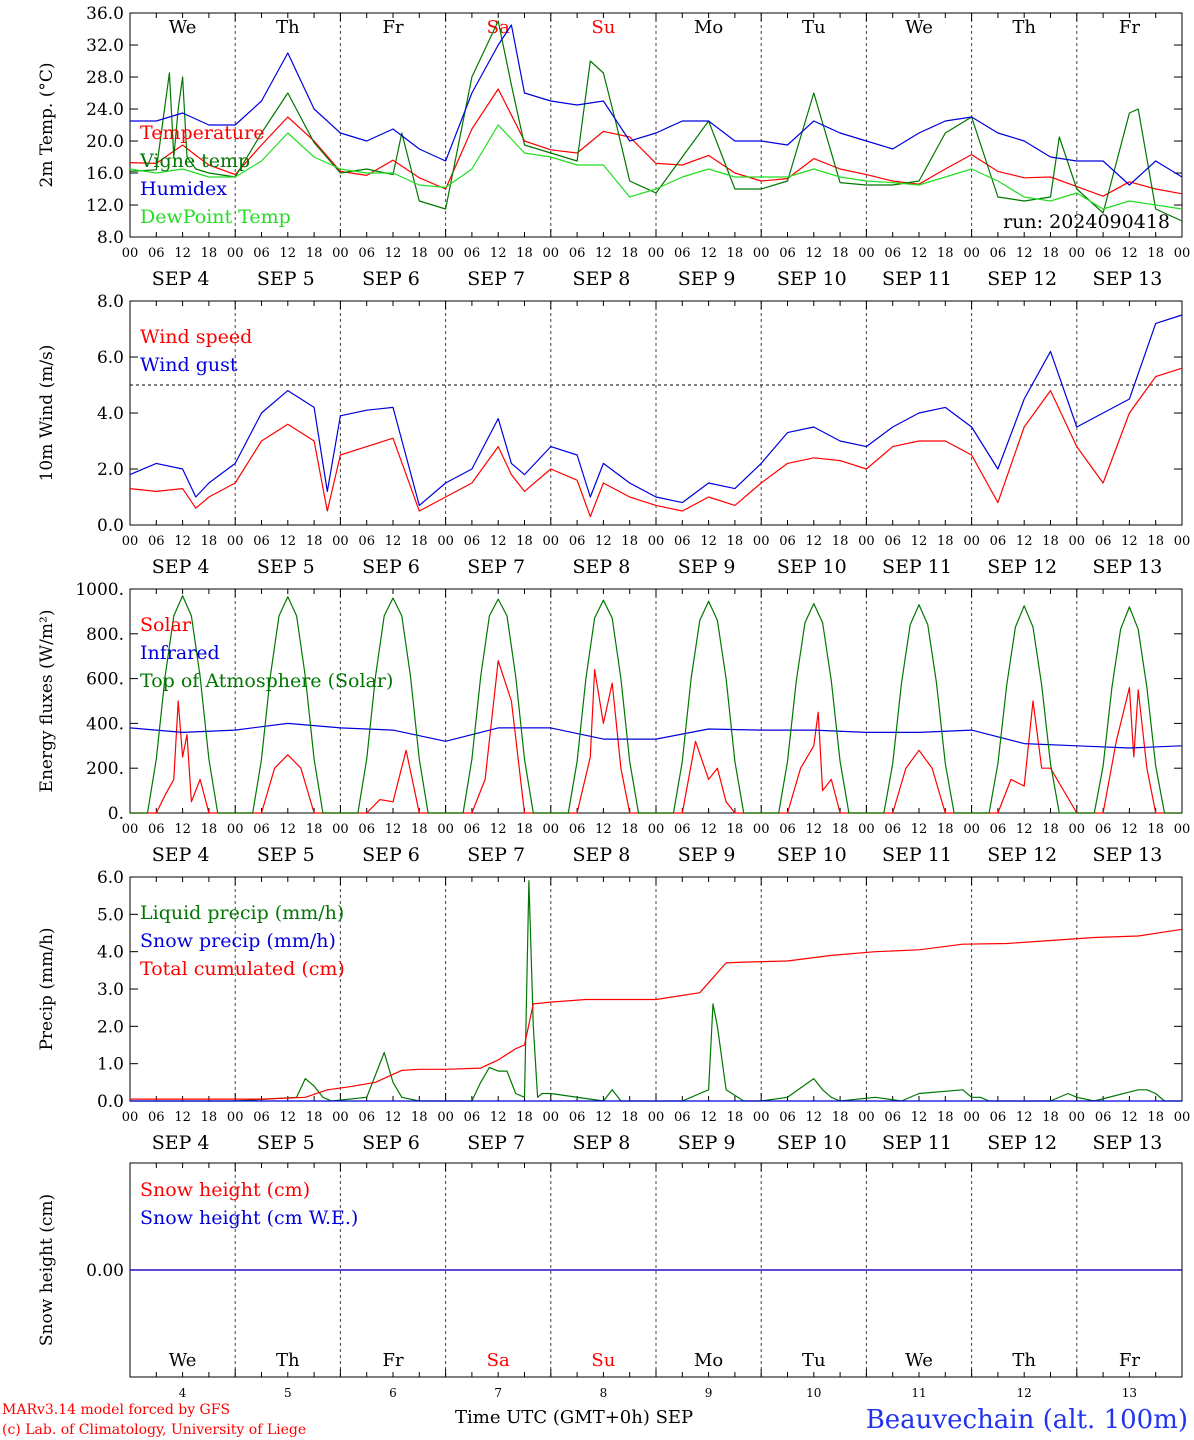 The height and width of the screenshot is (1440, 1194). I want to click on y-tick-label: 4.0, so click(110, 953).